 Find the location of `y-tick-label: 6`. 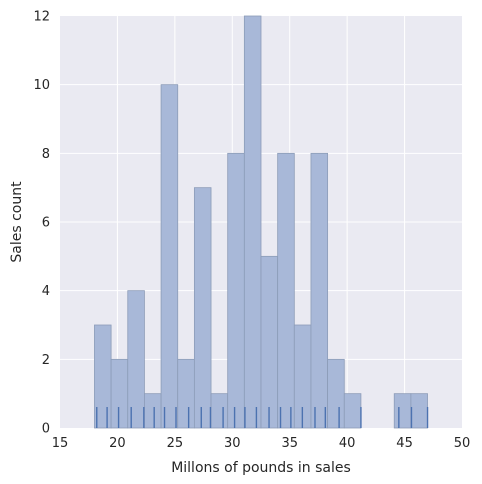

y-tick-label: 6 is located at coordinates (46, 223).